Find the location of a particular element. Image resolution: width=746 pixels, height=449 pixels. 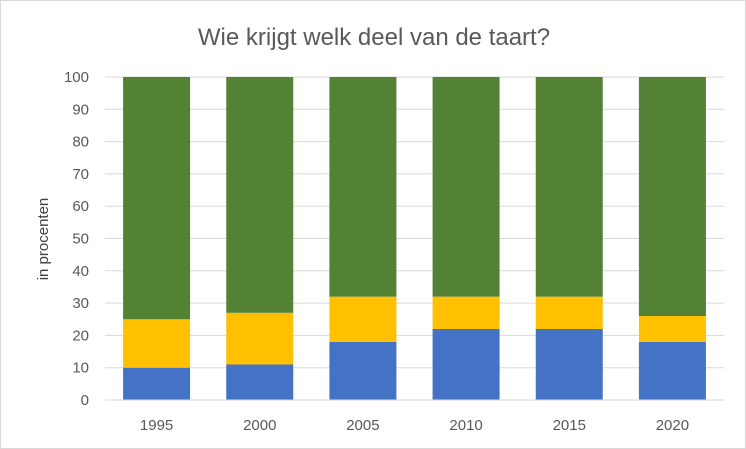

y-tick-label: 20 is located at coordinates (80, 335).